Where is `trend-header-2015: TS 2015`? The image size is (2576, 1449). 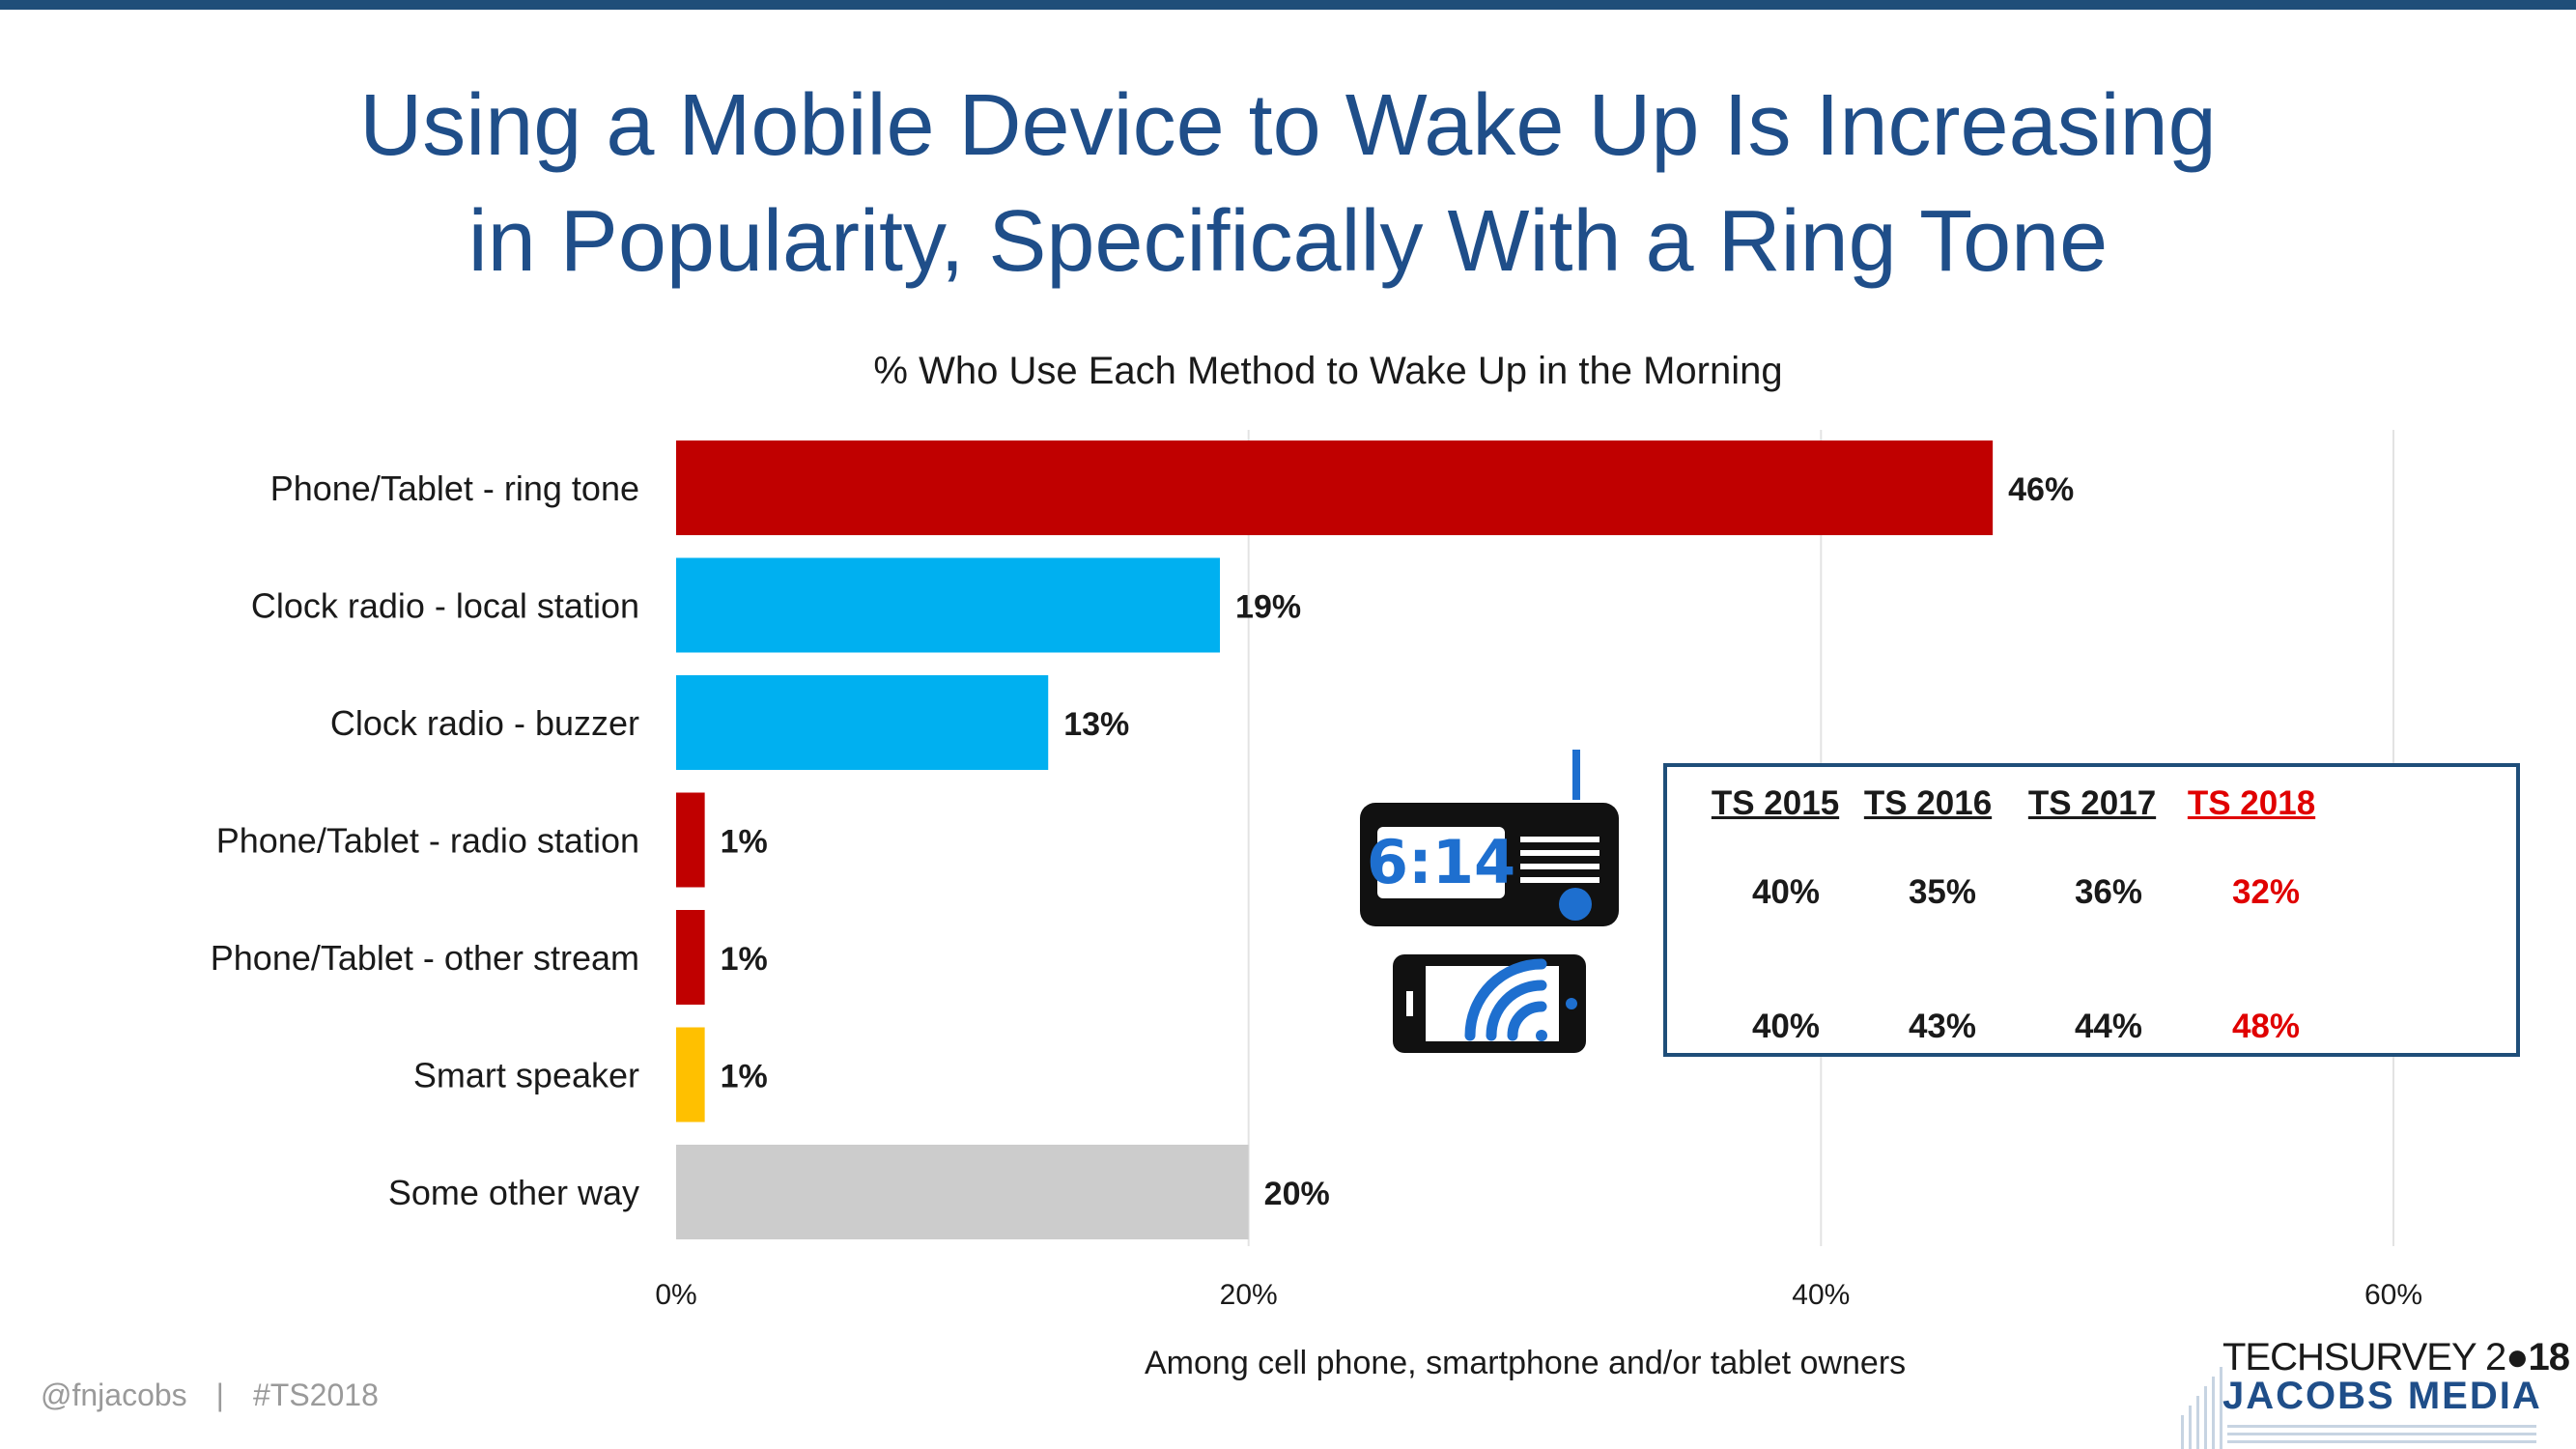 trend-header-2015: TS 2015 is located at coordinates (1775, 803).